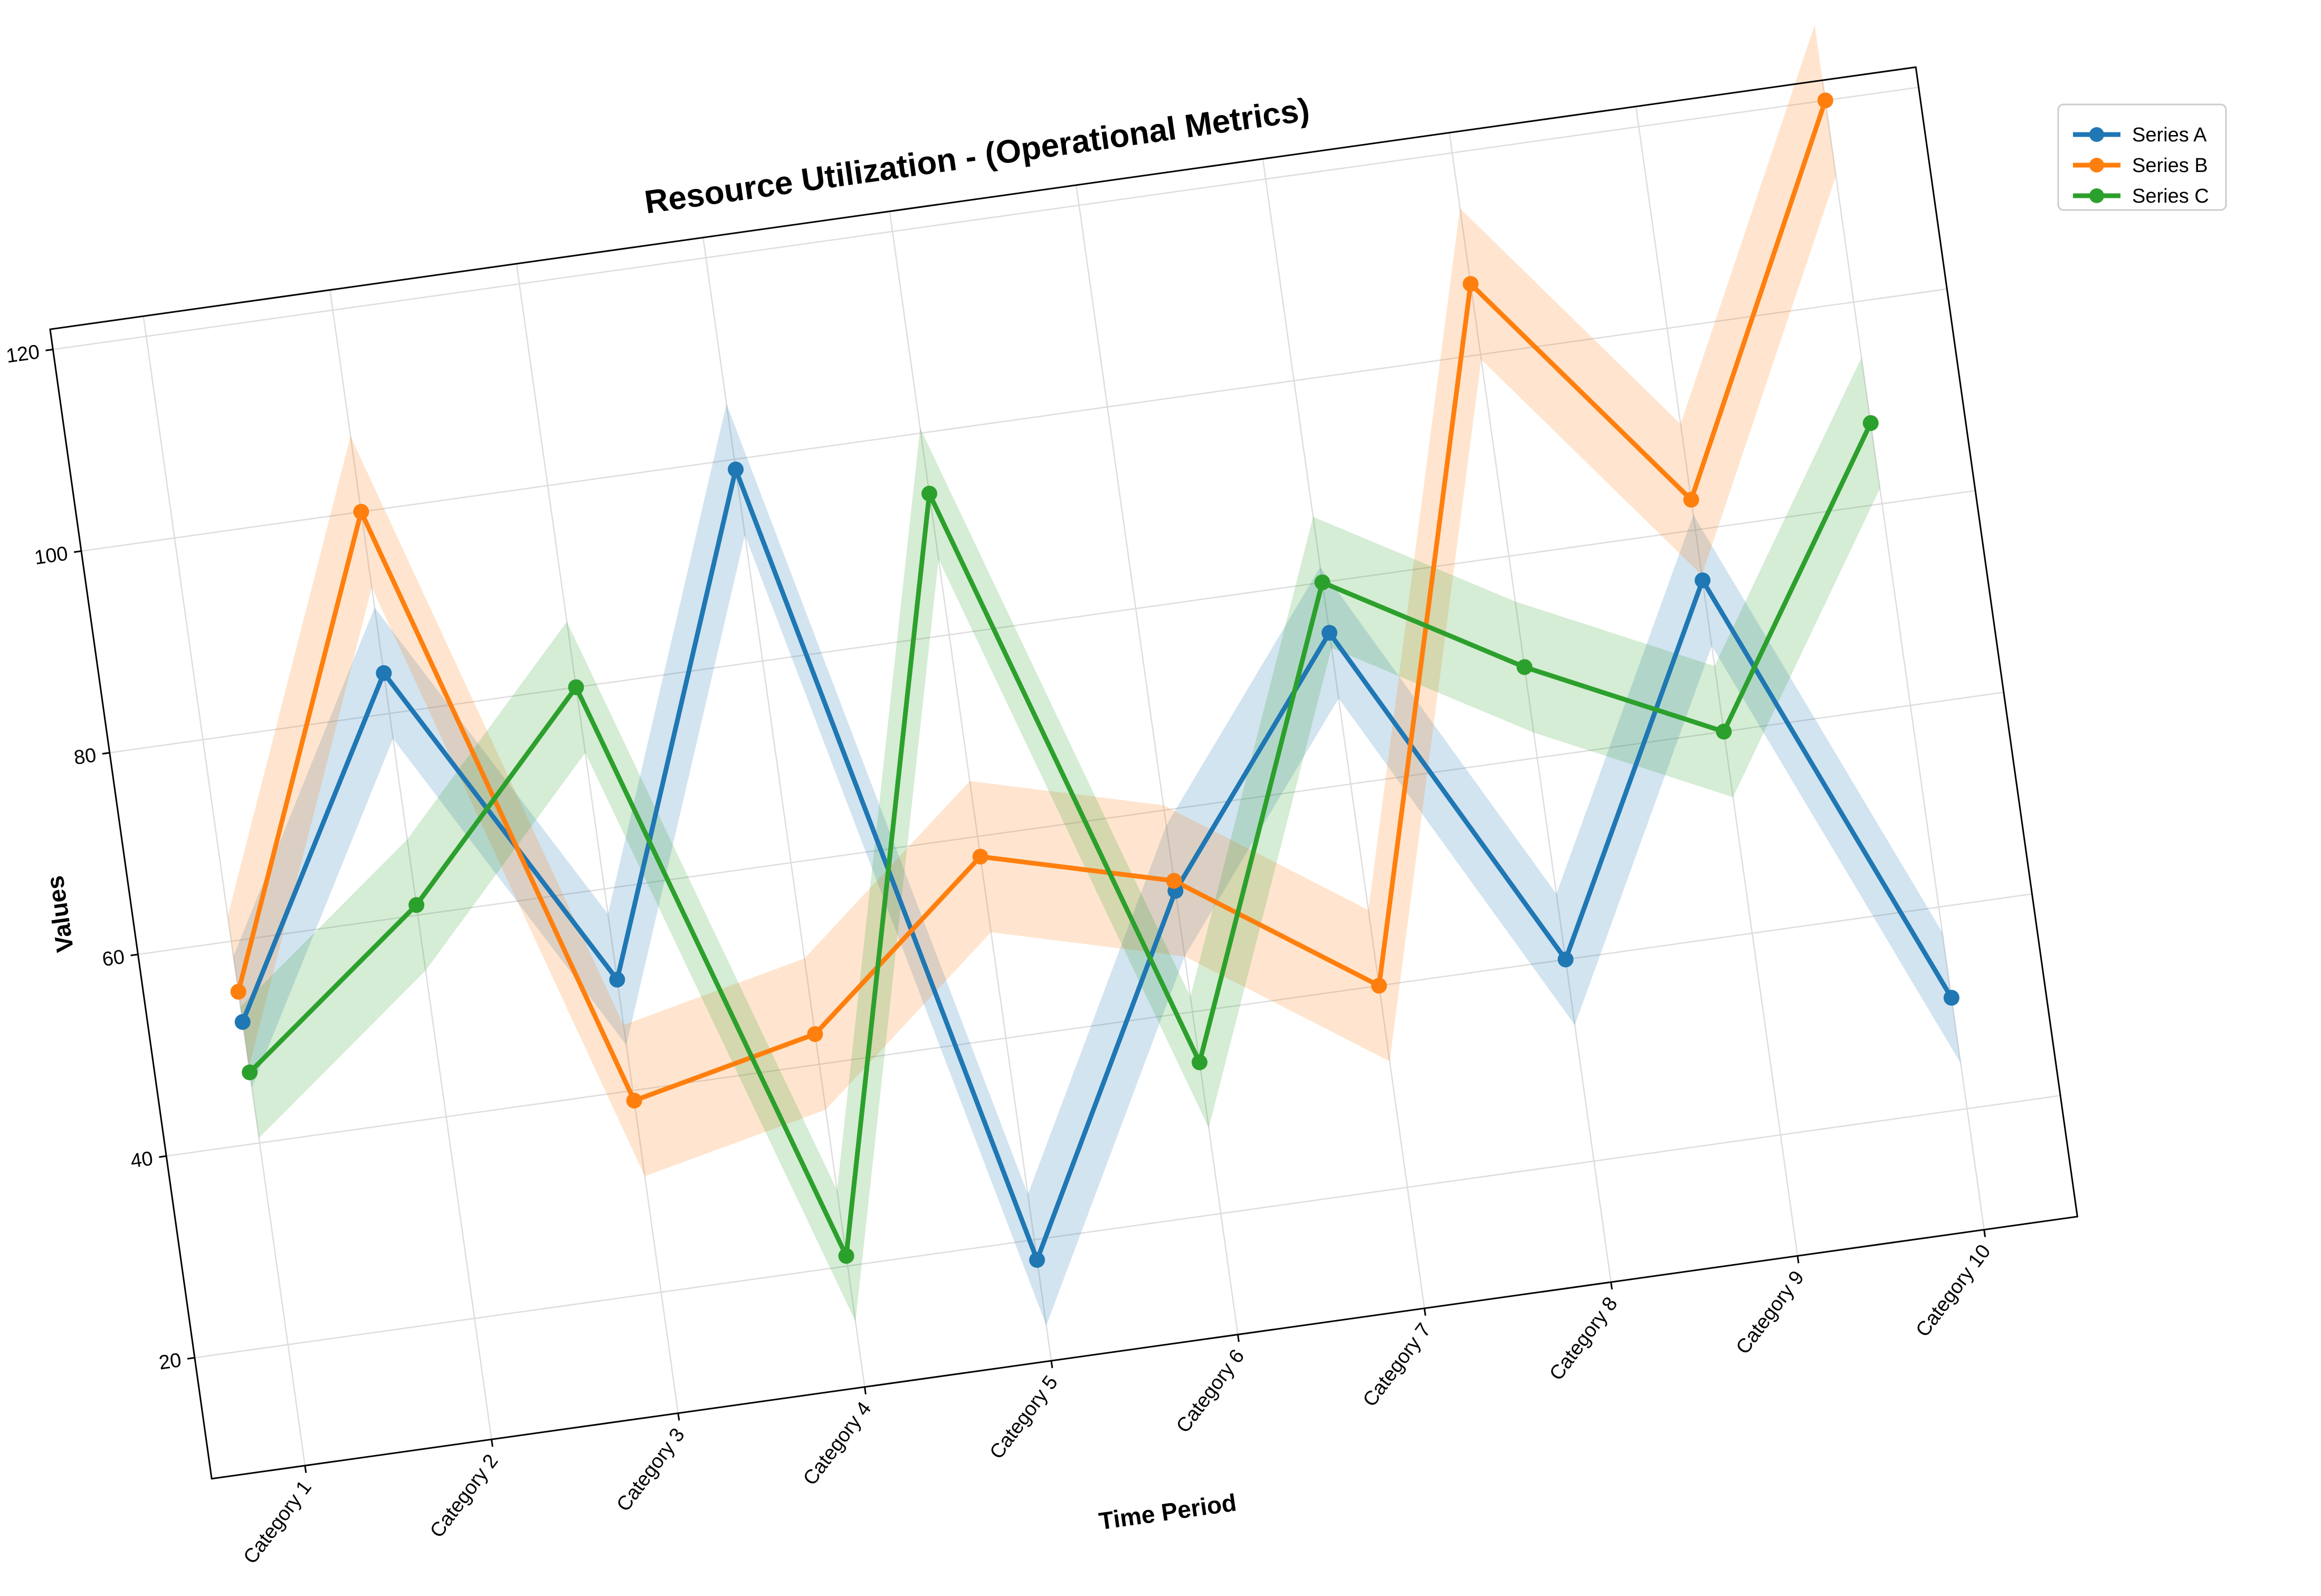  Describe the element at coordinates (278, 1522) in the screenshot. I see `x-tick-label: Category 1` at that location.